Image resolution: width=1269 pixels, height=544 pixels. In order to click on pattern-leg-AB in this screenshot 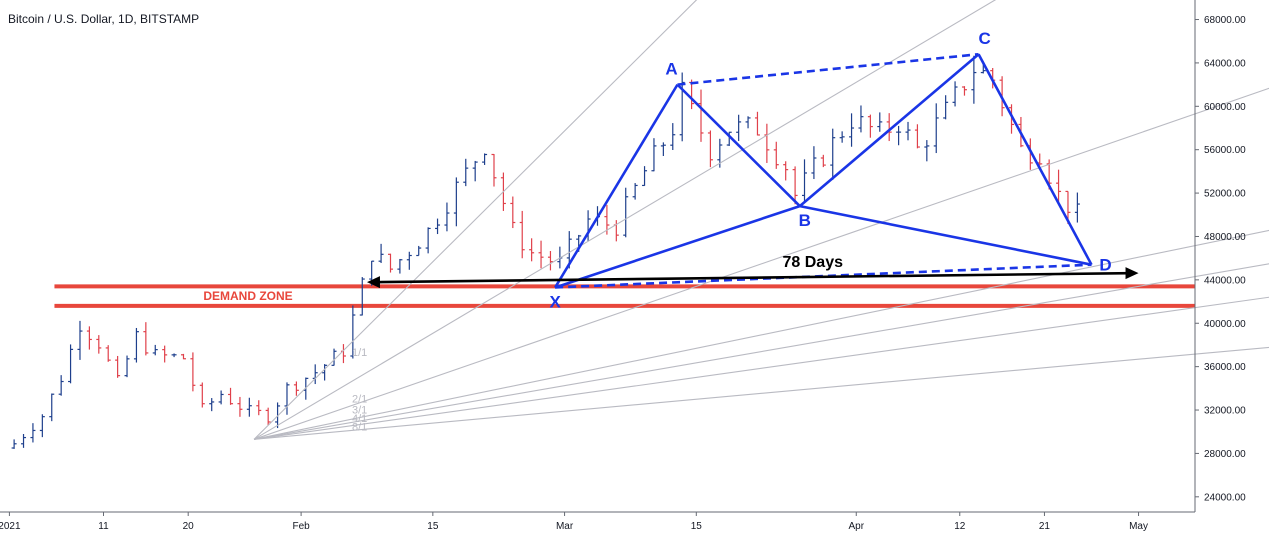, I will do `click(738, 145)`.